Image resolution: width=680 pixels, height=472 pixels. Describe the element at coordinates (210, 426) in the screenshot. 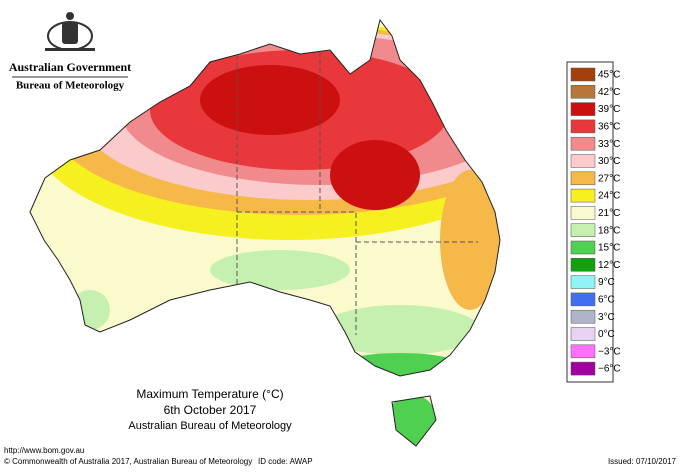

I see `map-source: Australian Bureau of Meteorology` at that location.